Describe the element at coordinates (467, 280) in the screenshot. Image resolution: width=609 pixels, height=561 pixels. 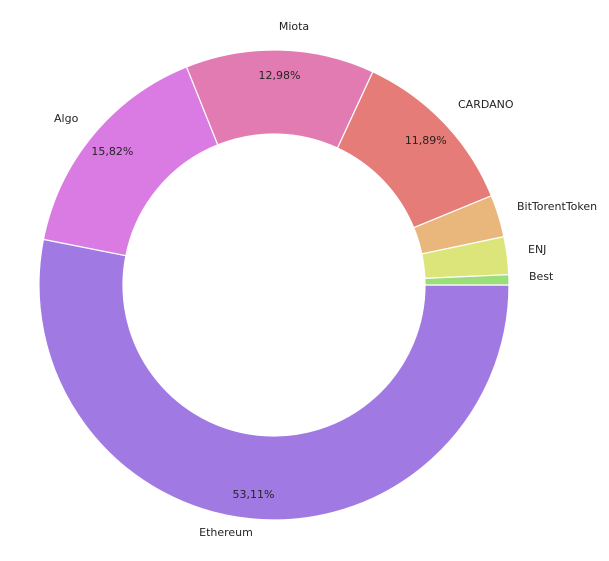
I see `slice-best` at that location.